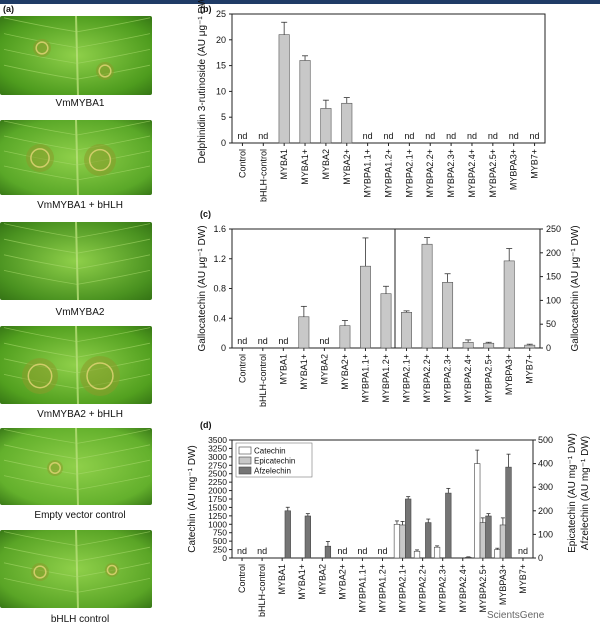 The height and width of the screenshot is (635, 600). I want to click on y-tick-label-d-right: 100, so click(545, 534).